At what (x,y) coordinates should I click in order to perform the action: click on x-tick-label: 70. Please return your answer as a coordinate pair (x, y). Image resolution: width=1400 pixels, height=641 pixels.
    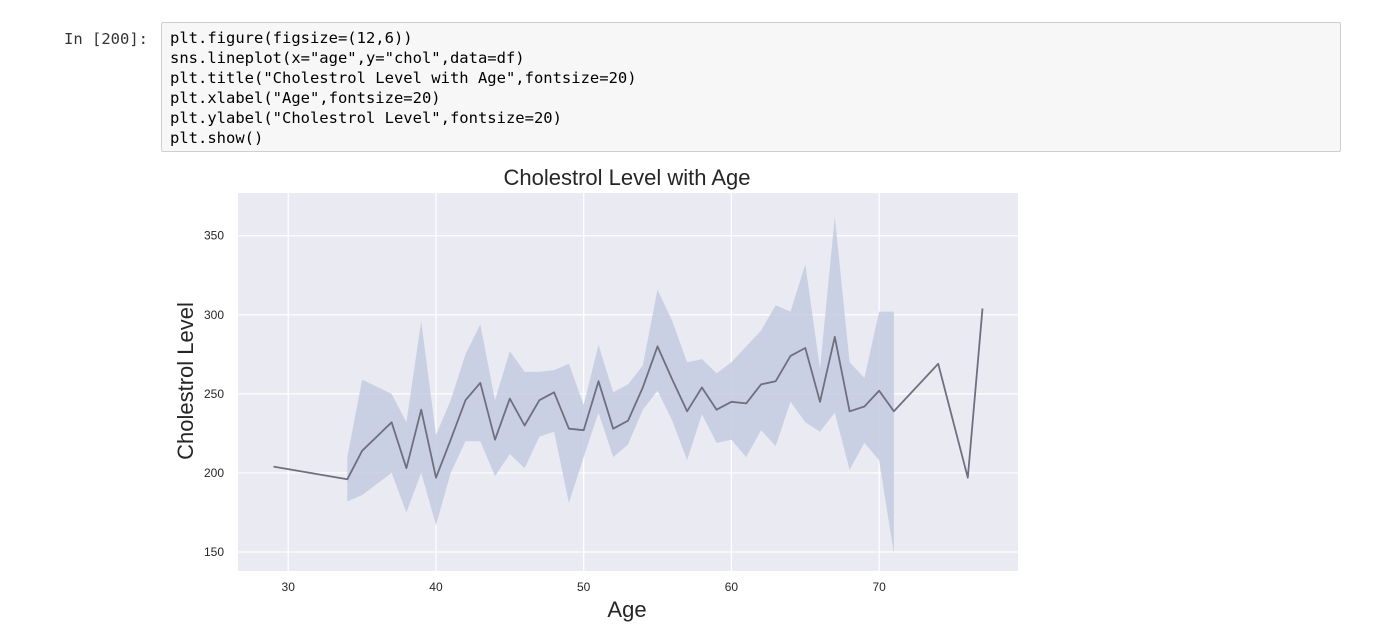
    Looking at the image, I should click on (879, 587).